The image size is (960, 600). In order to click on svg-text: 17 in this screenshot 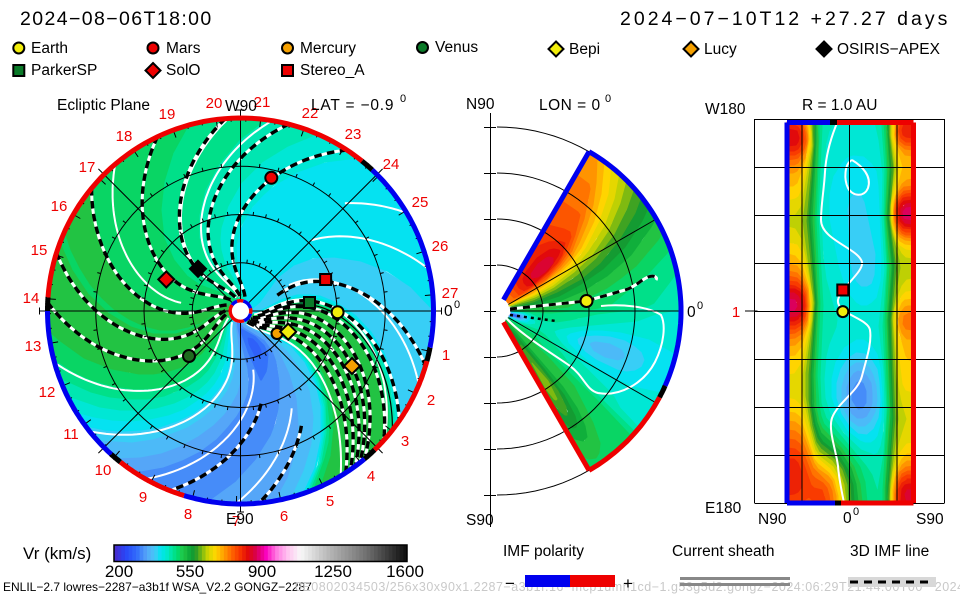, I will do `click(87, 167)`.